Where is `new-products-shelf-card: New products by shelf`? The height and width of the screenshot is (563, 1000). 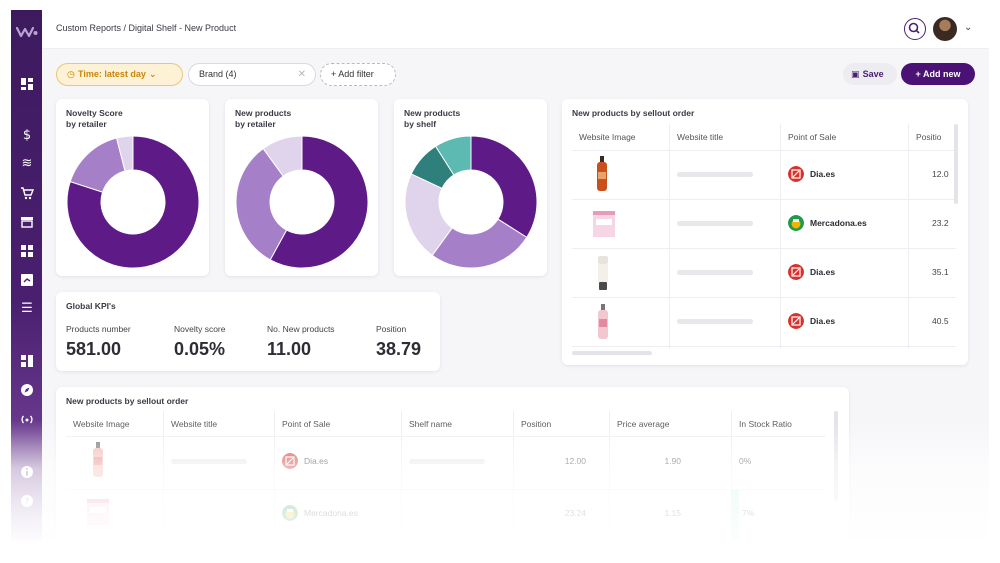
new-products-shelf-card: New products by shelf is located at coordinates (470, 187).